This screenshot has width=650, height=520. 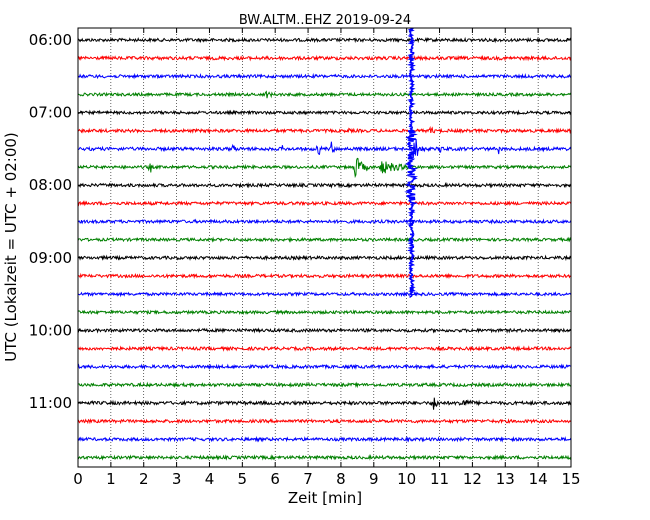 What do you see at coordinates (210, 479) in the screenshot?
I see `x-tick-label: 4` at bounding box center [210, 479].